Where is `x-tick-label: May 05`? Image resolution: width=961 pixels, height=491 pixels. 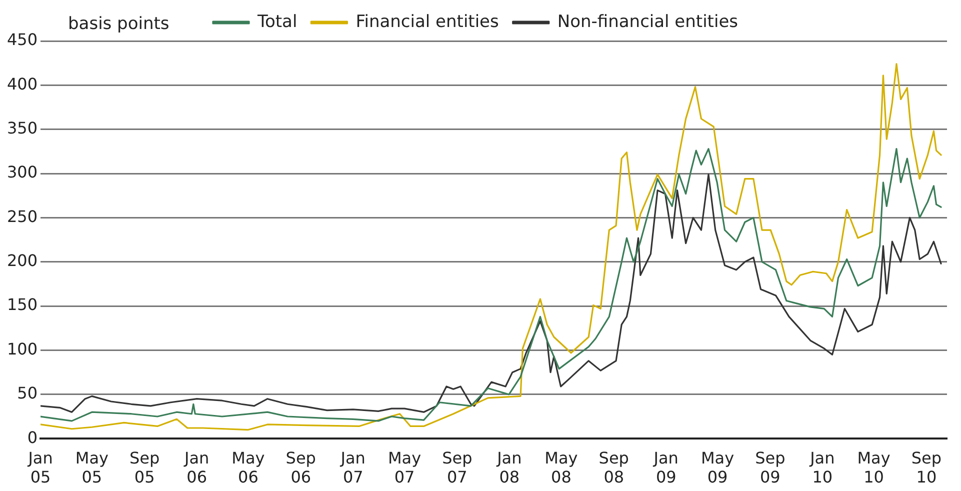 x-tick-label: May 05 is located at coordinates (91, 467).